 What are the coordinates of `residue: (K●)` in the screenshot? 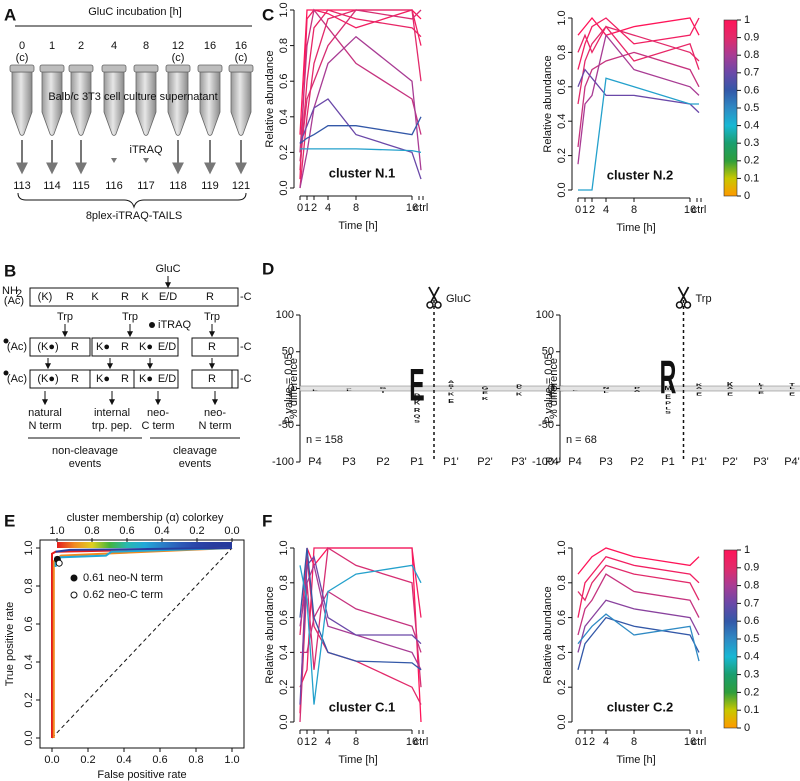 It's located at (47, 379).